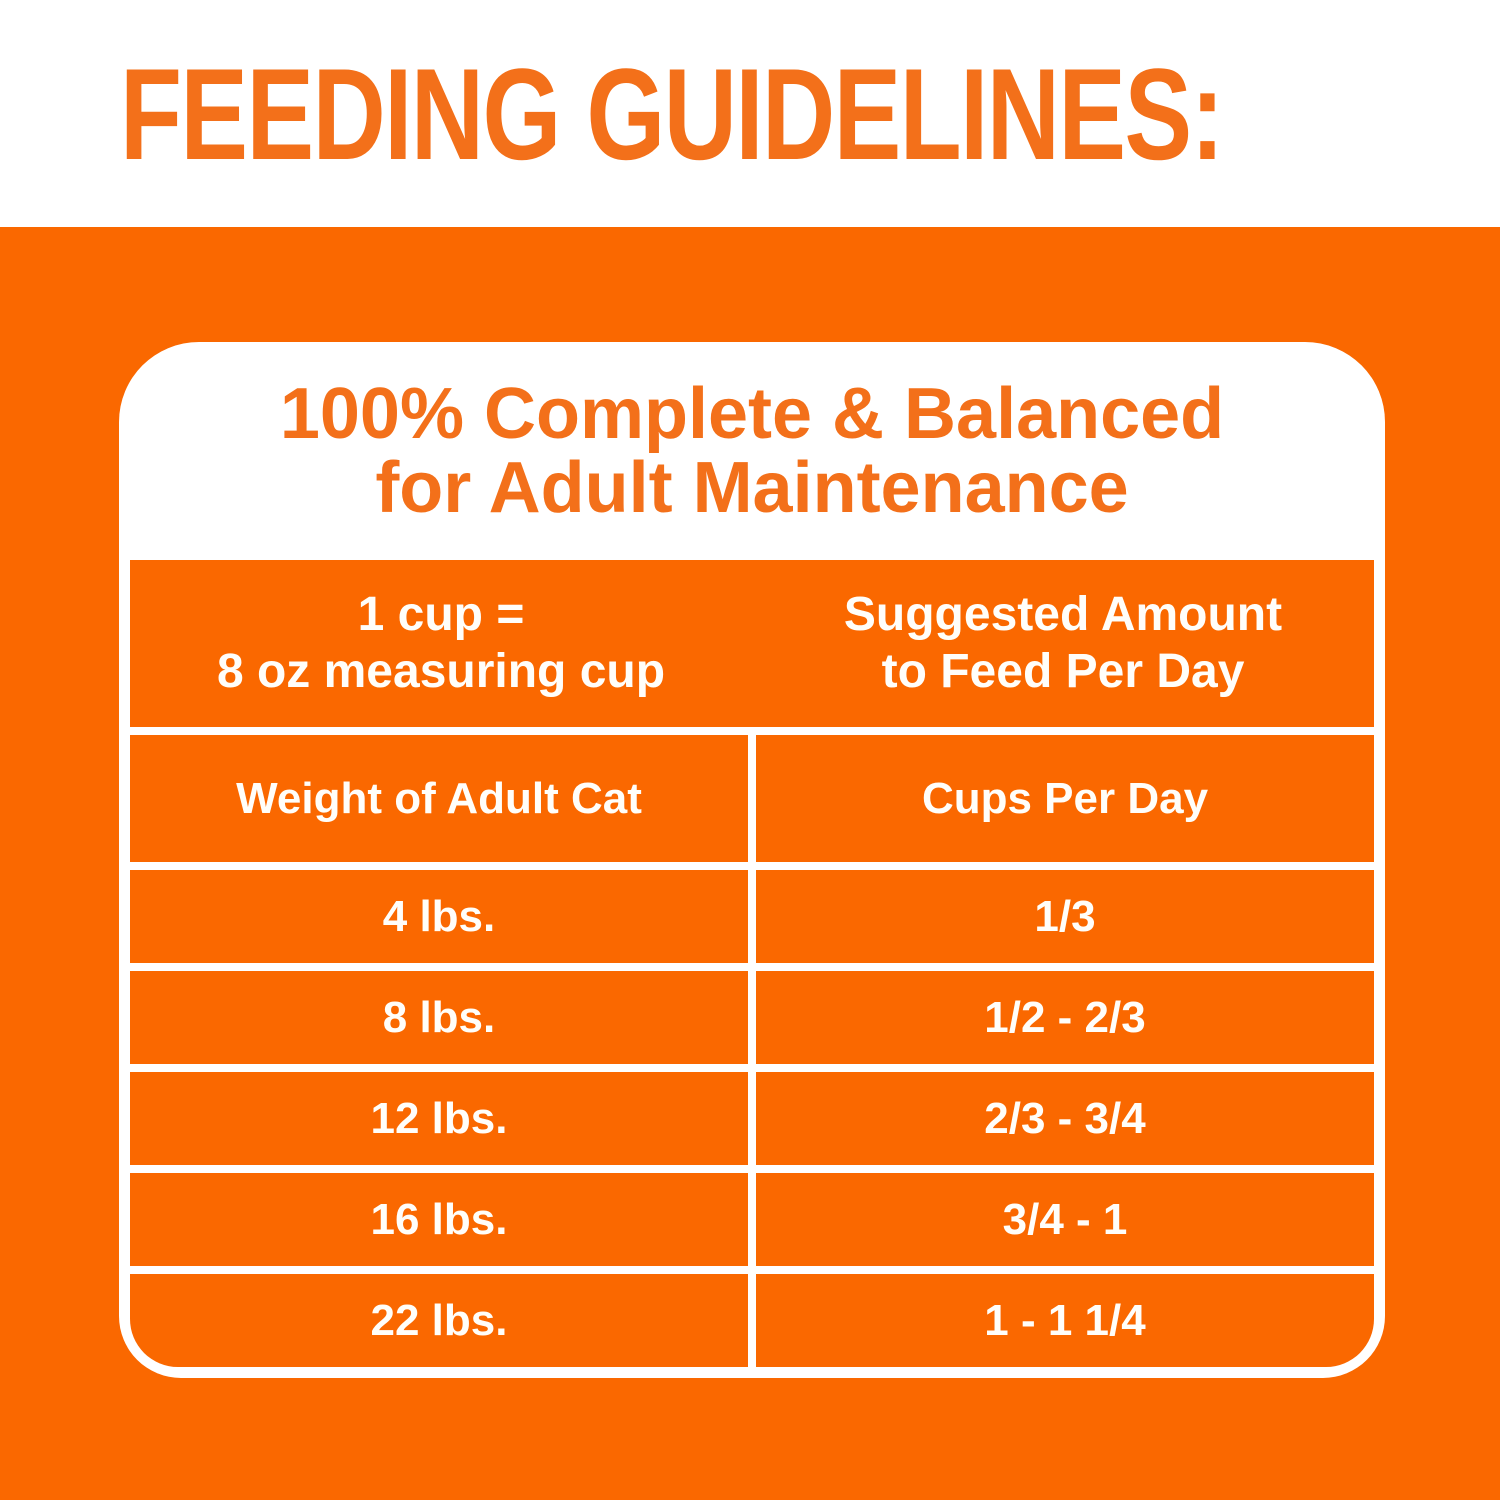 Image resolution: width=1500 pixels, height=1500 pixels. Describe the element at coordinates (439, 916) in the screenshot. I see `table-row-weight: 4 lbs.` at that location.